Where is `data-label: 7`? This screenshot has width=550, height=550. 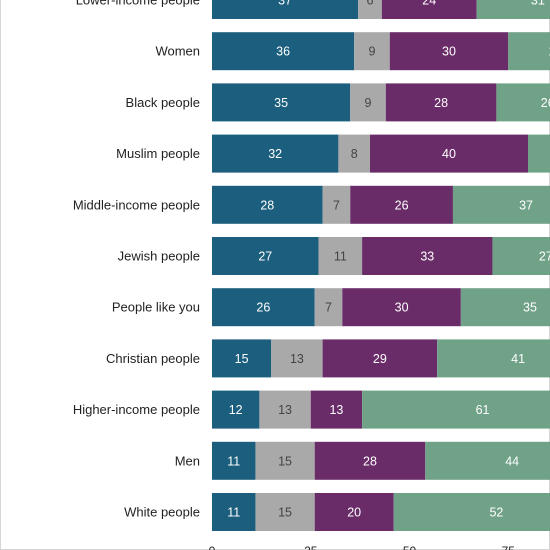
data-label: 7 is located at coordinates (328, 308).